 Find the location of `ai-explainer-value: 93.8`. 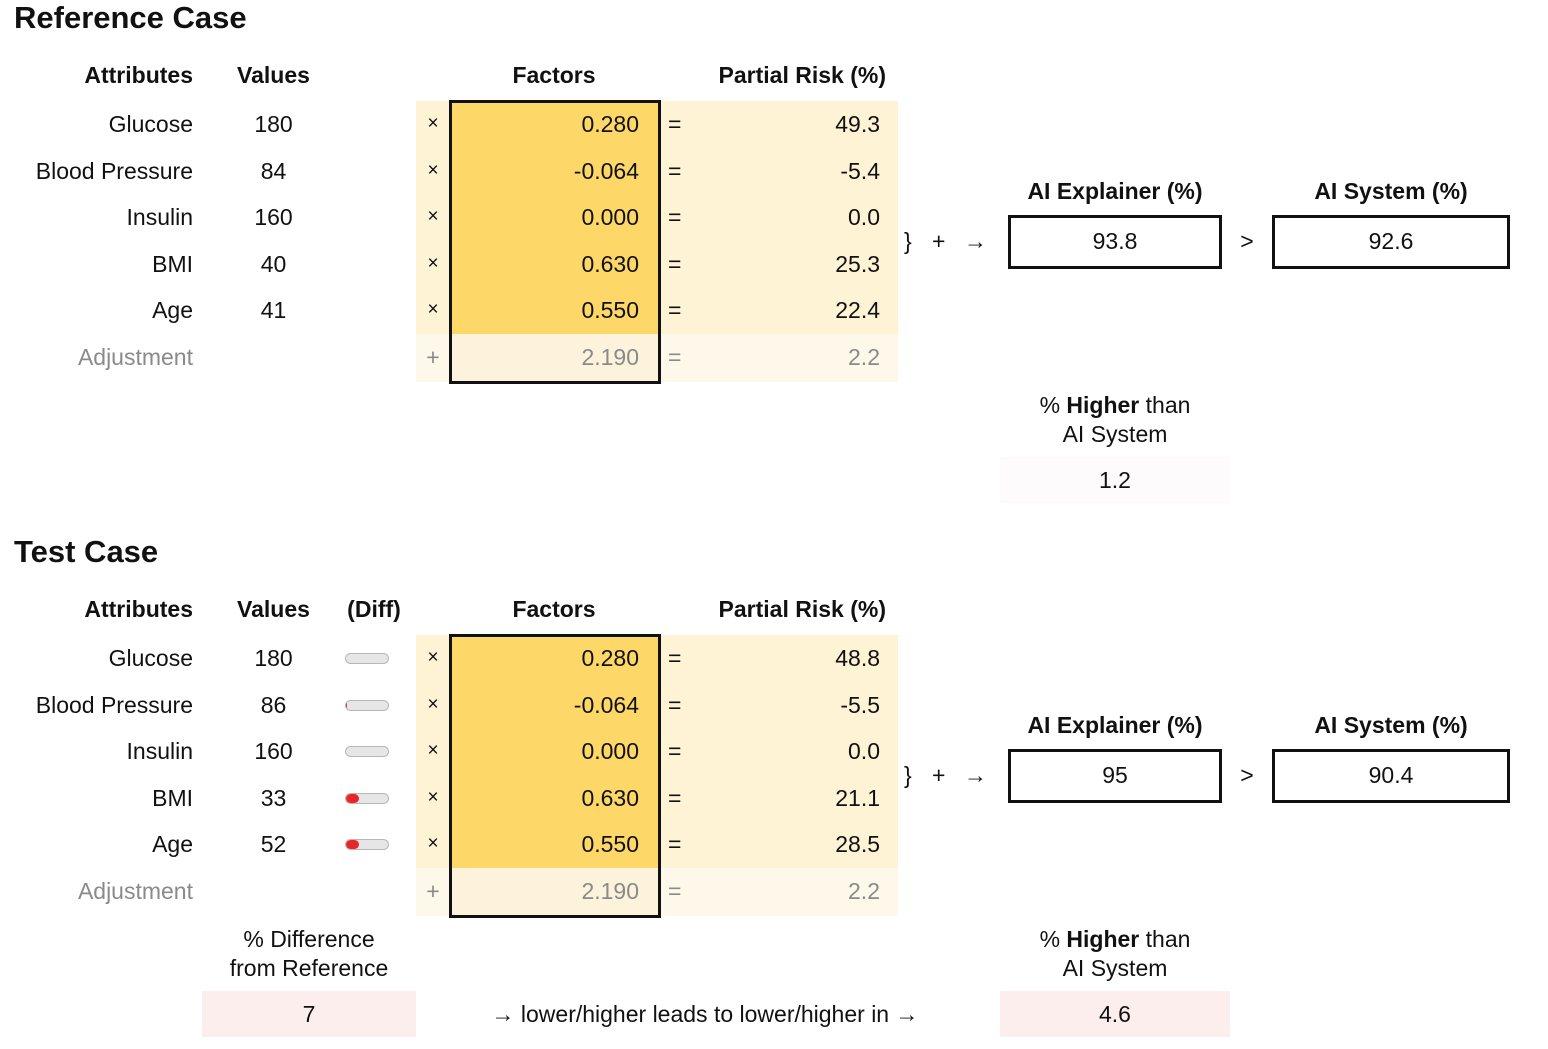

ai-explainer-value: 93.8 is located at coordinates (1115, 242).